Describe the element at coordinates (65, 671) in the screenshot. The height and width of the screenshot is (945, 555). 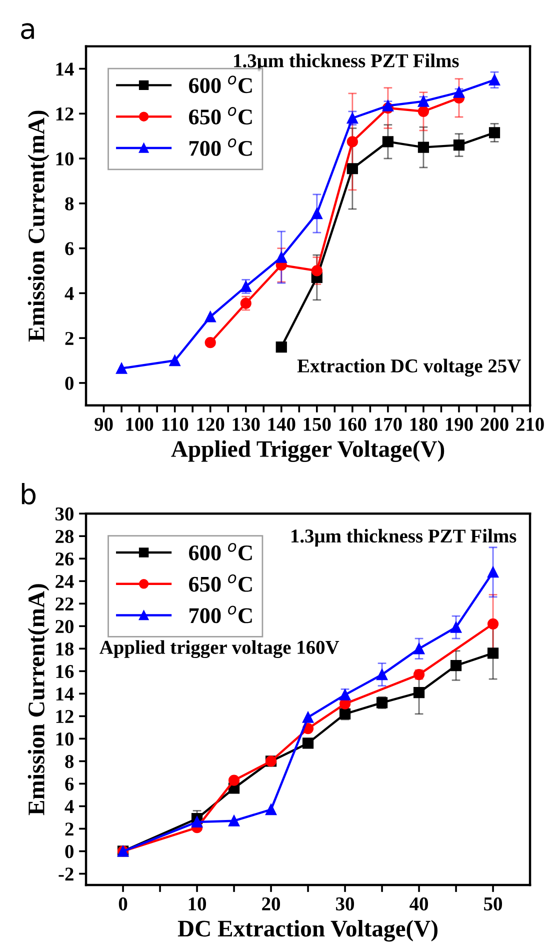
I see `y-tick-label: 16` at that location.